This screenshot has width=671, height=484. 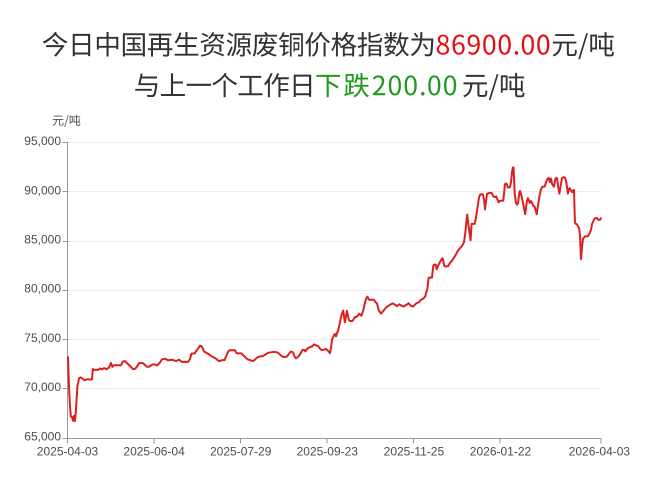 I want to click on svg-text: 2025-11-25, so click(x=414, y=451).